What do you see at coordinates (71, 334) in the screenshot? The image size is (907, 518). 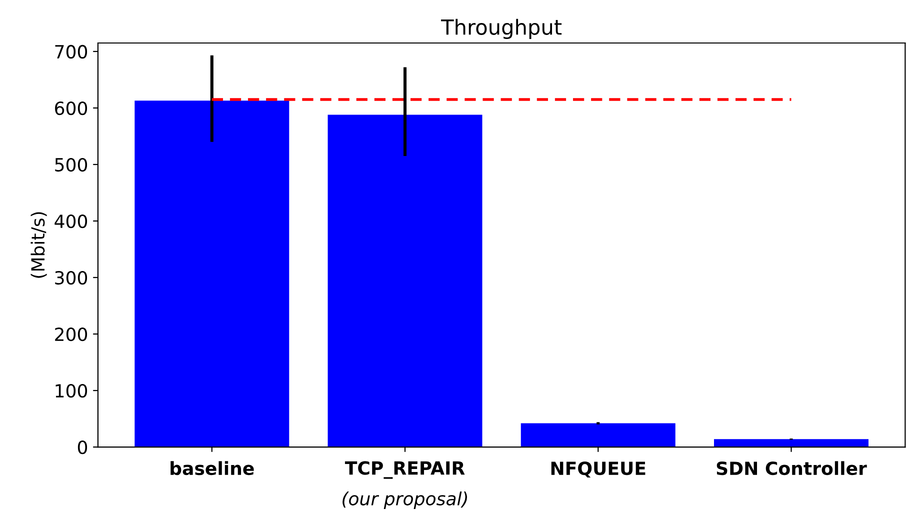 I see `y-tick-label: 200` at bounding box center [71, 334].